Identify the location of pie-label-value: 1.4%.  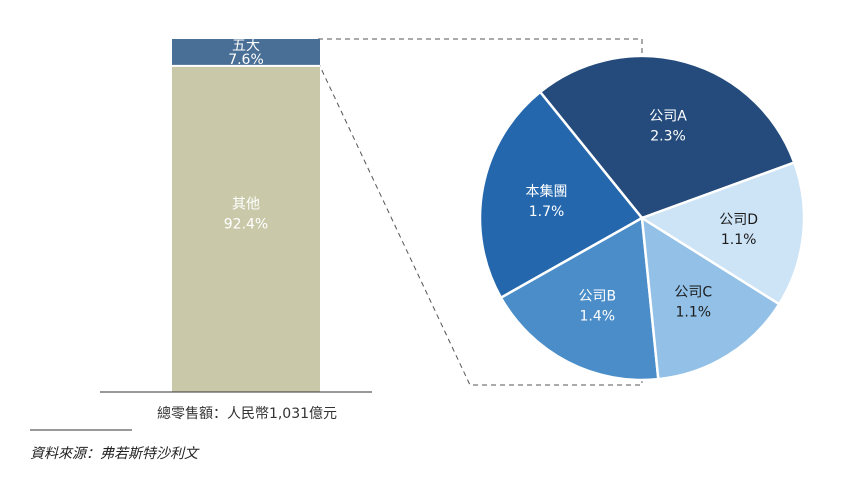
(598, 316).